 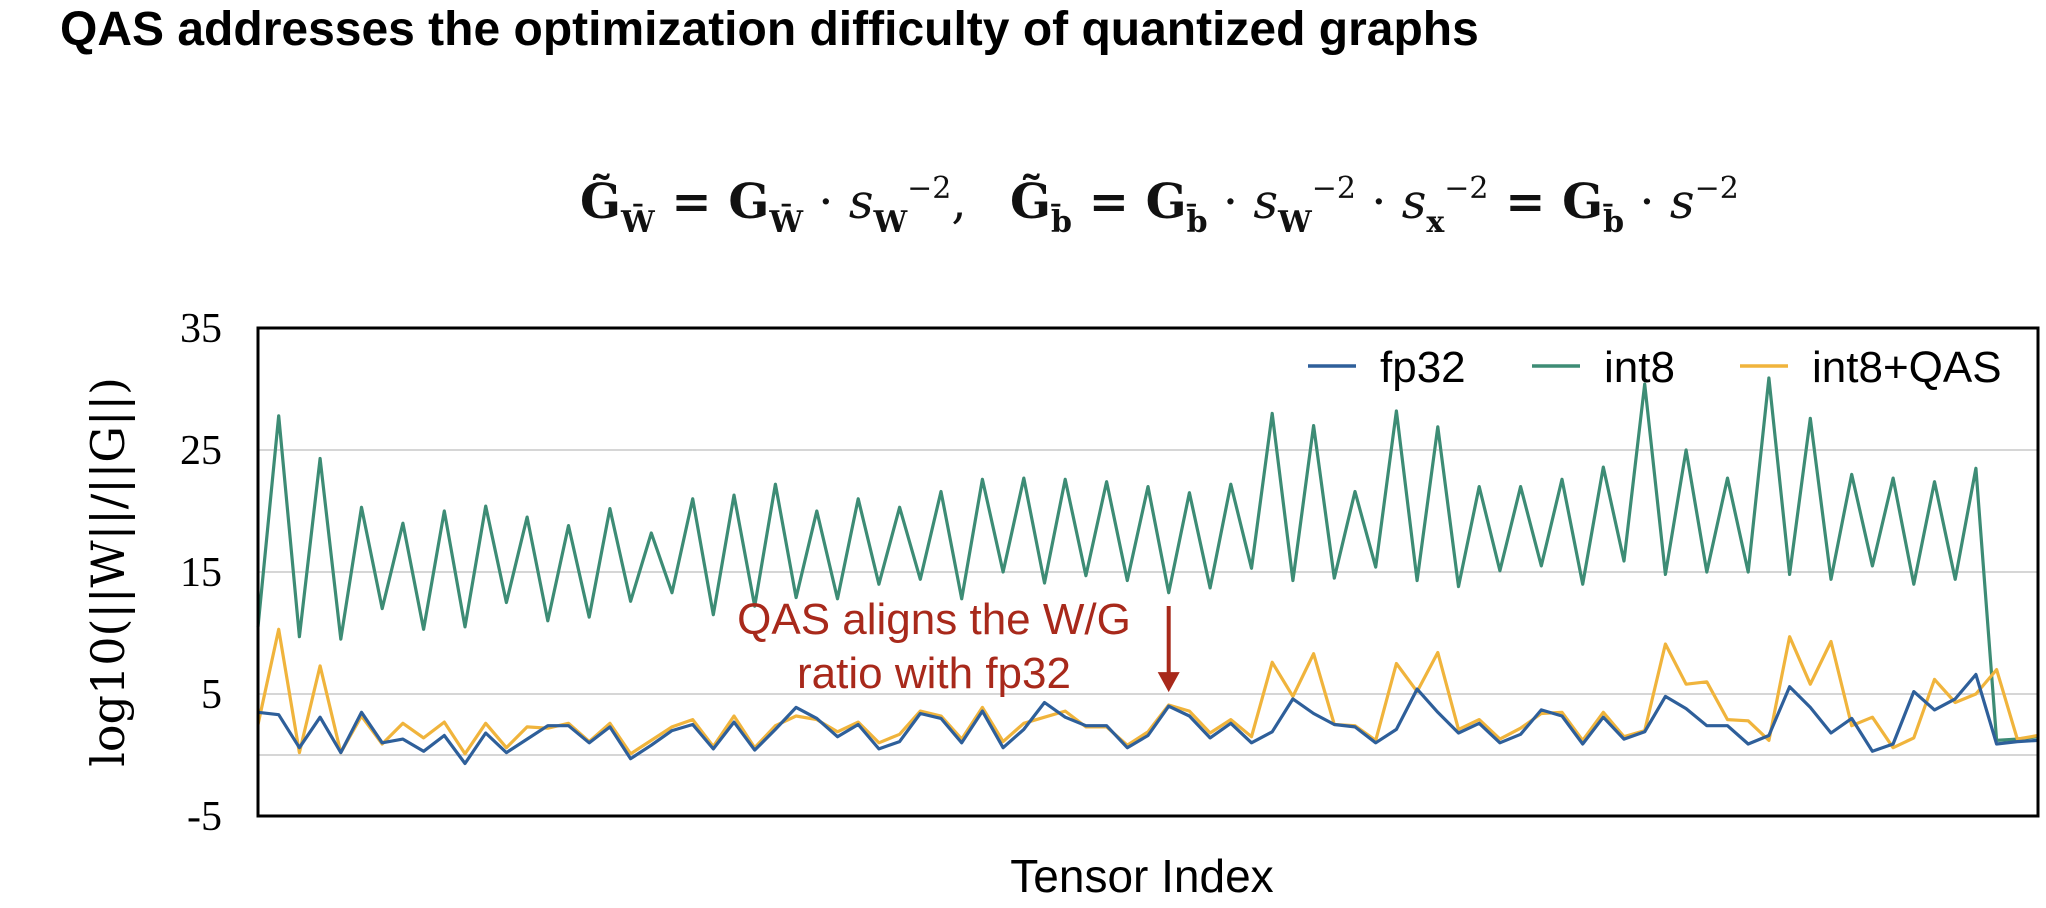 I want to click on legend-label-fp32: fp32, so click(x=1423, y=367).